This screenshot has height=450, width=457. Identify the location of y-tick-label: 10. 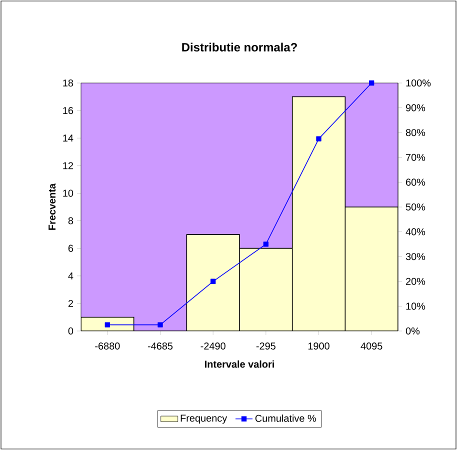
(68, 193).